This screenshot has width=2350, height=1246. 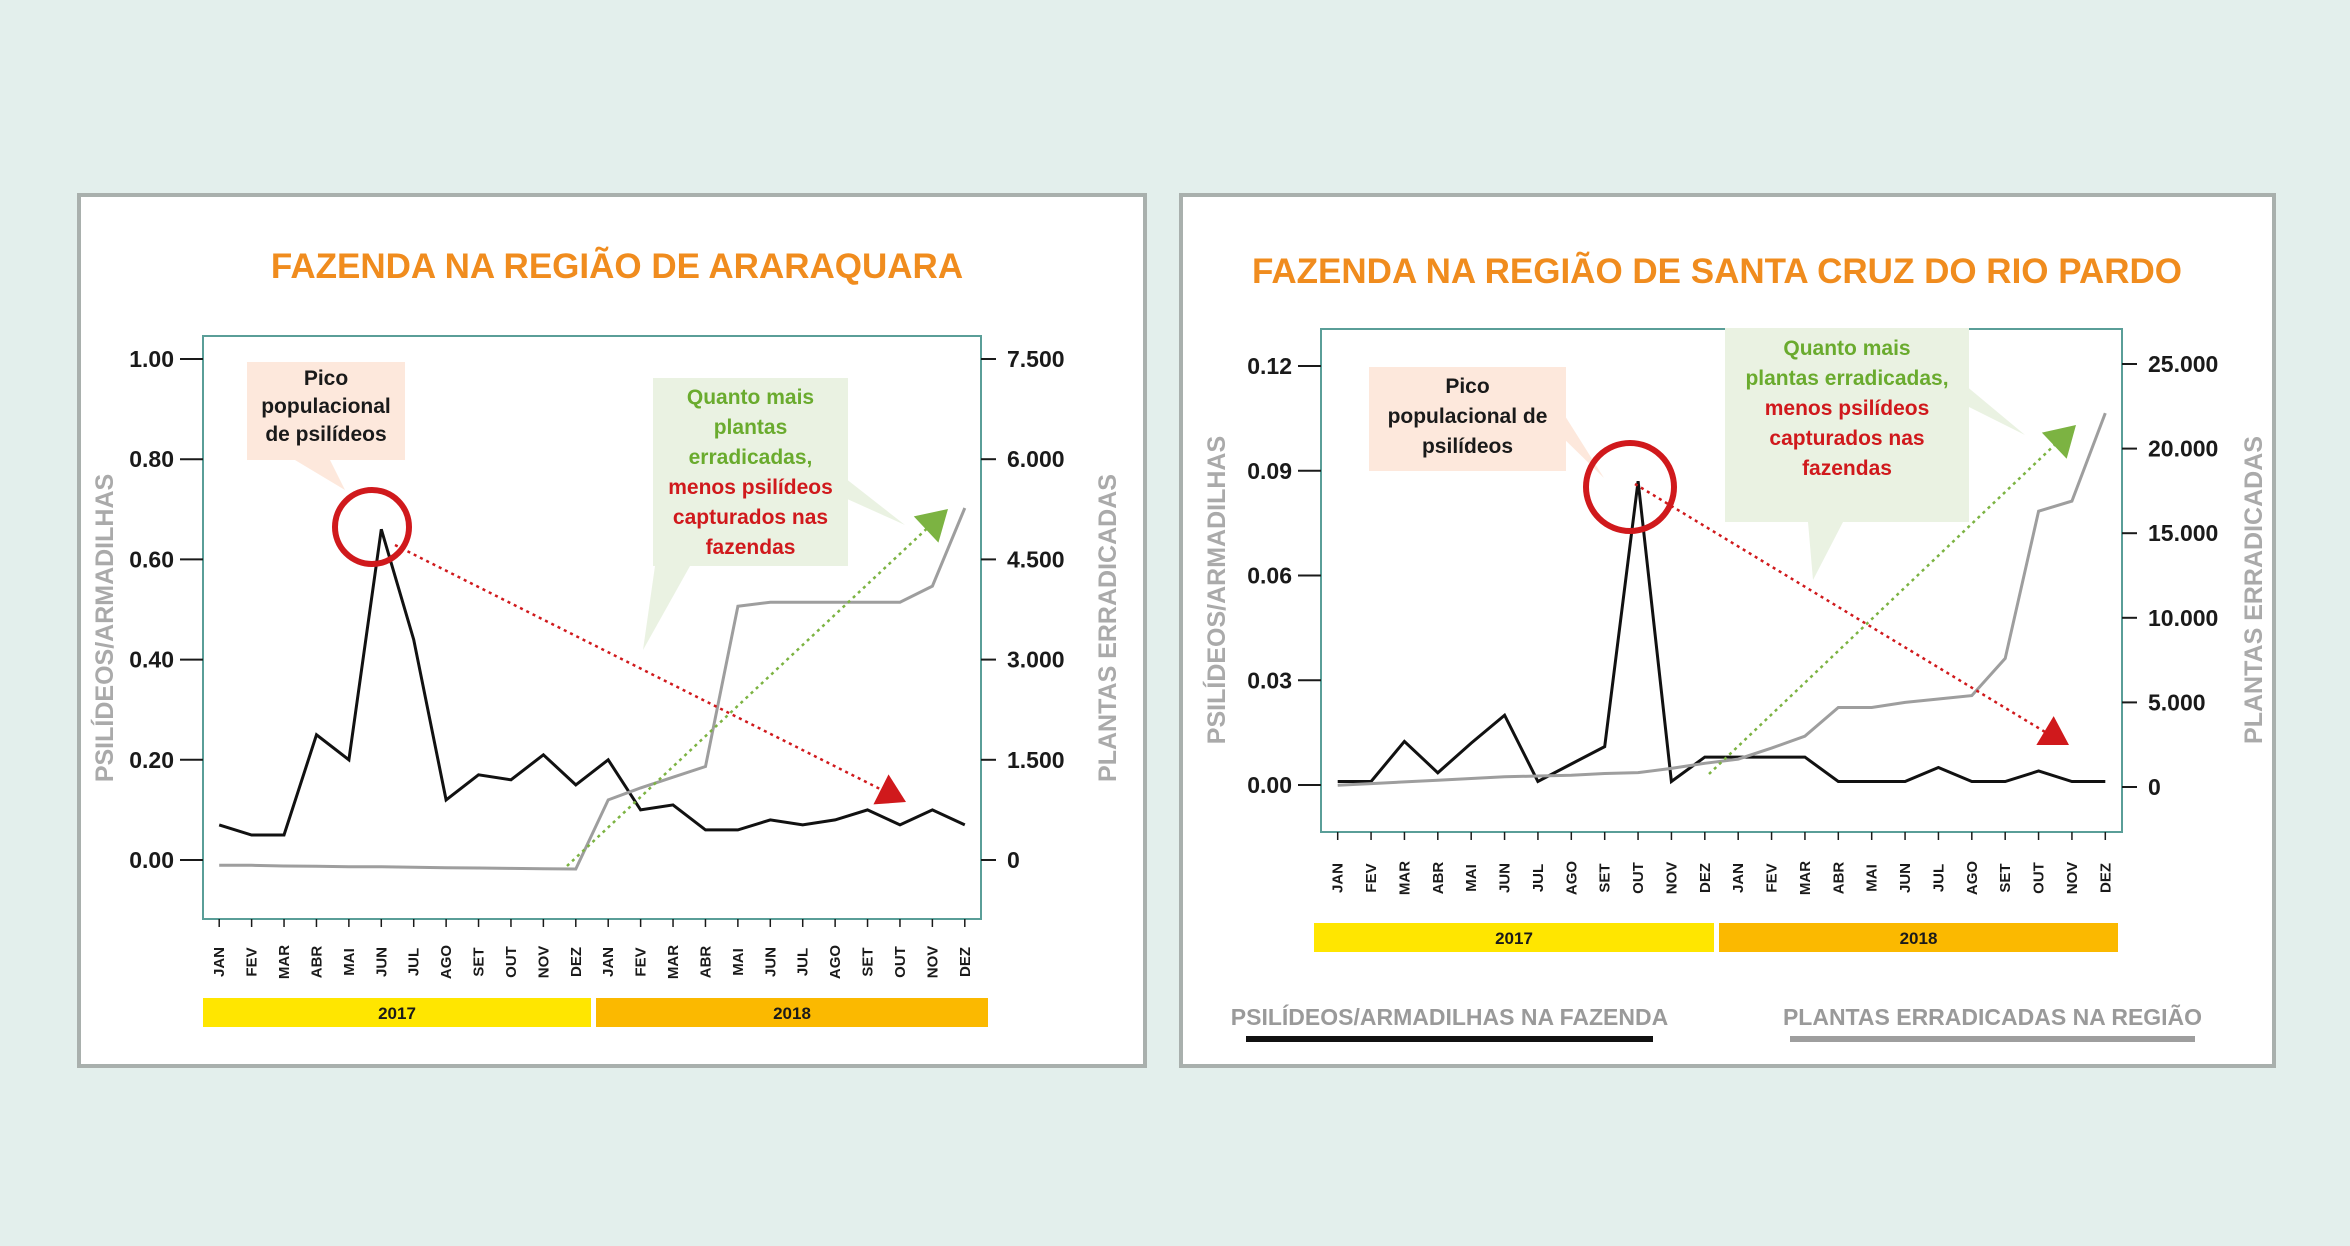 I want to click on legend-swatch, so click(x=1449, y=1039).